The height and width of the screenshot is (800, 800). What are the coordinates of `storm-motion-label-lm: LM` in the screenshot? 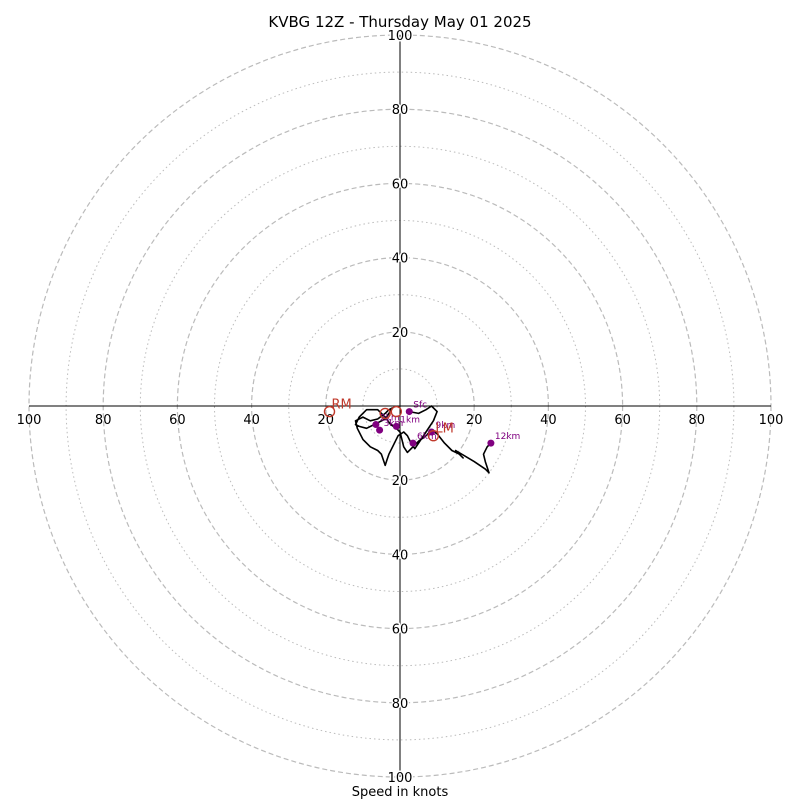 It's located at (444, 429).